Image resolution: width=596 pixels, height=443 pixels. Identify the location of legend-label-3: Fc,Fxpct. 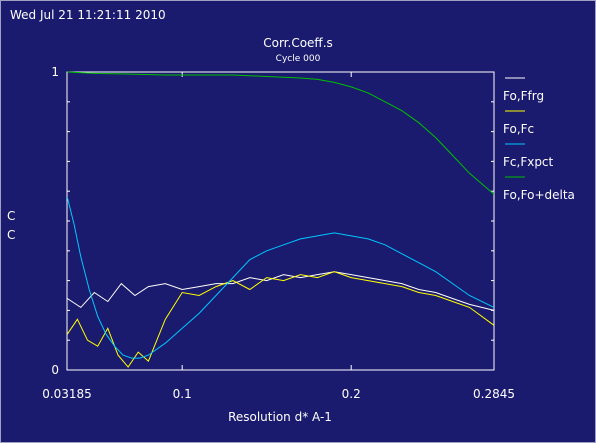
(528, 162).